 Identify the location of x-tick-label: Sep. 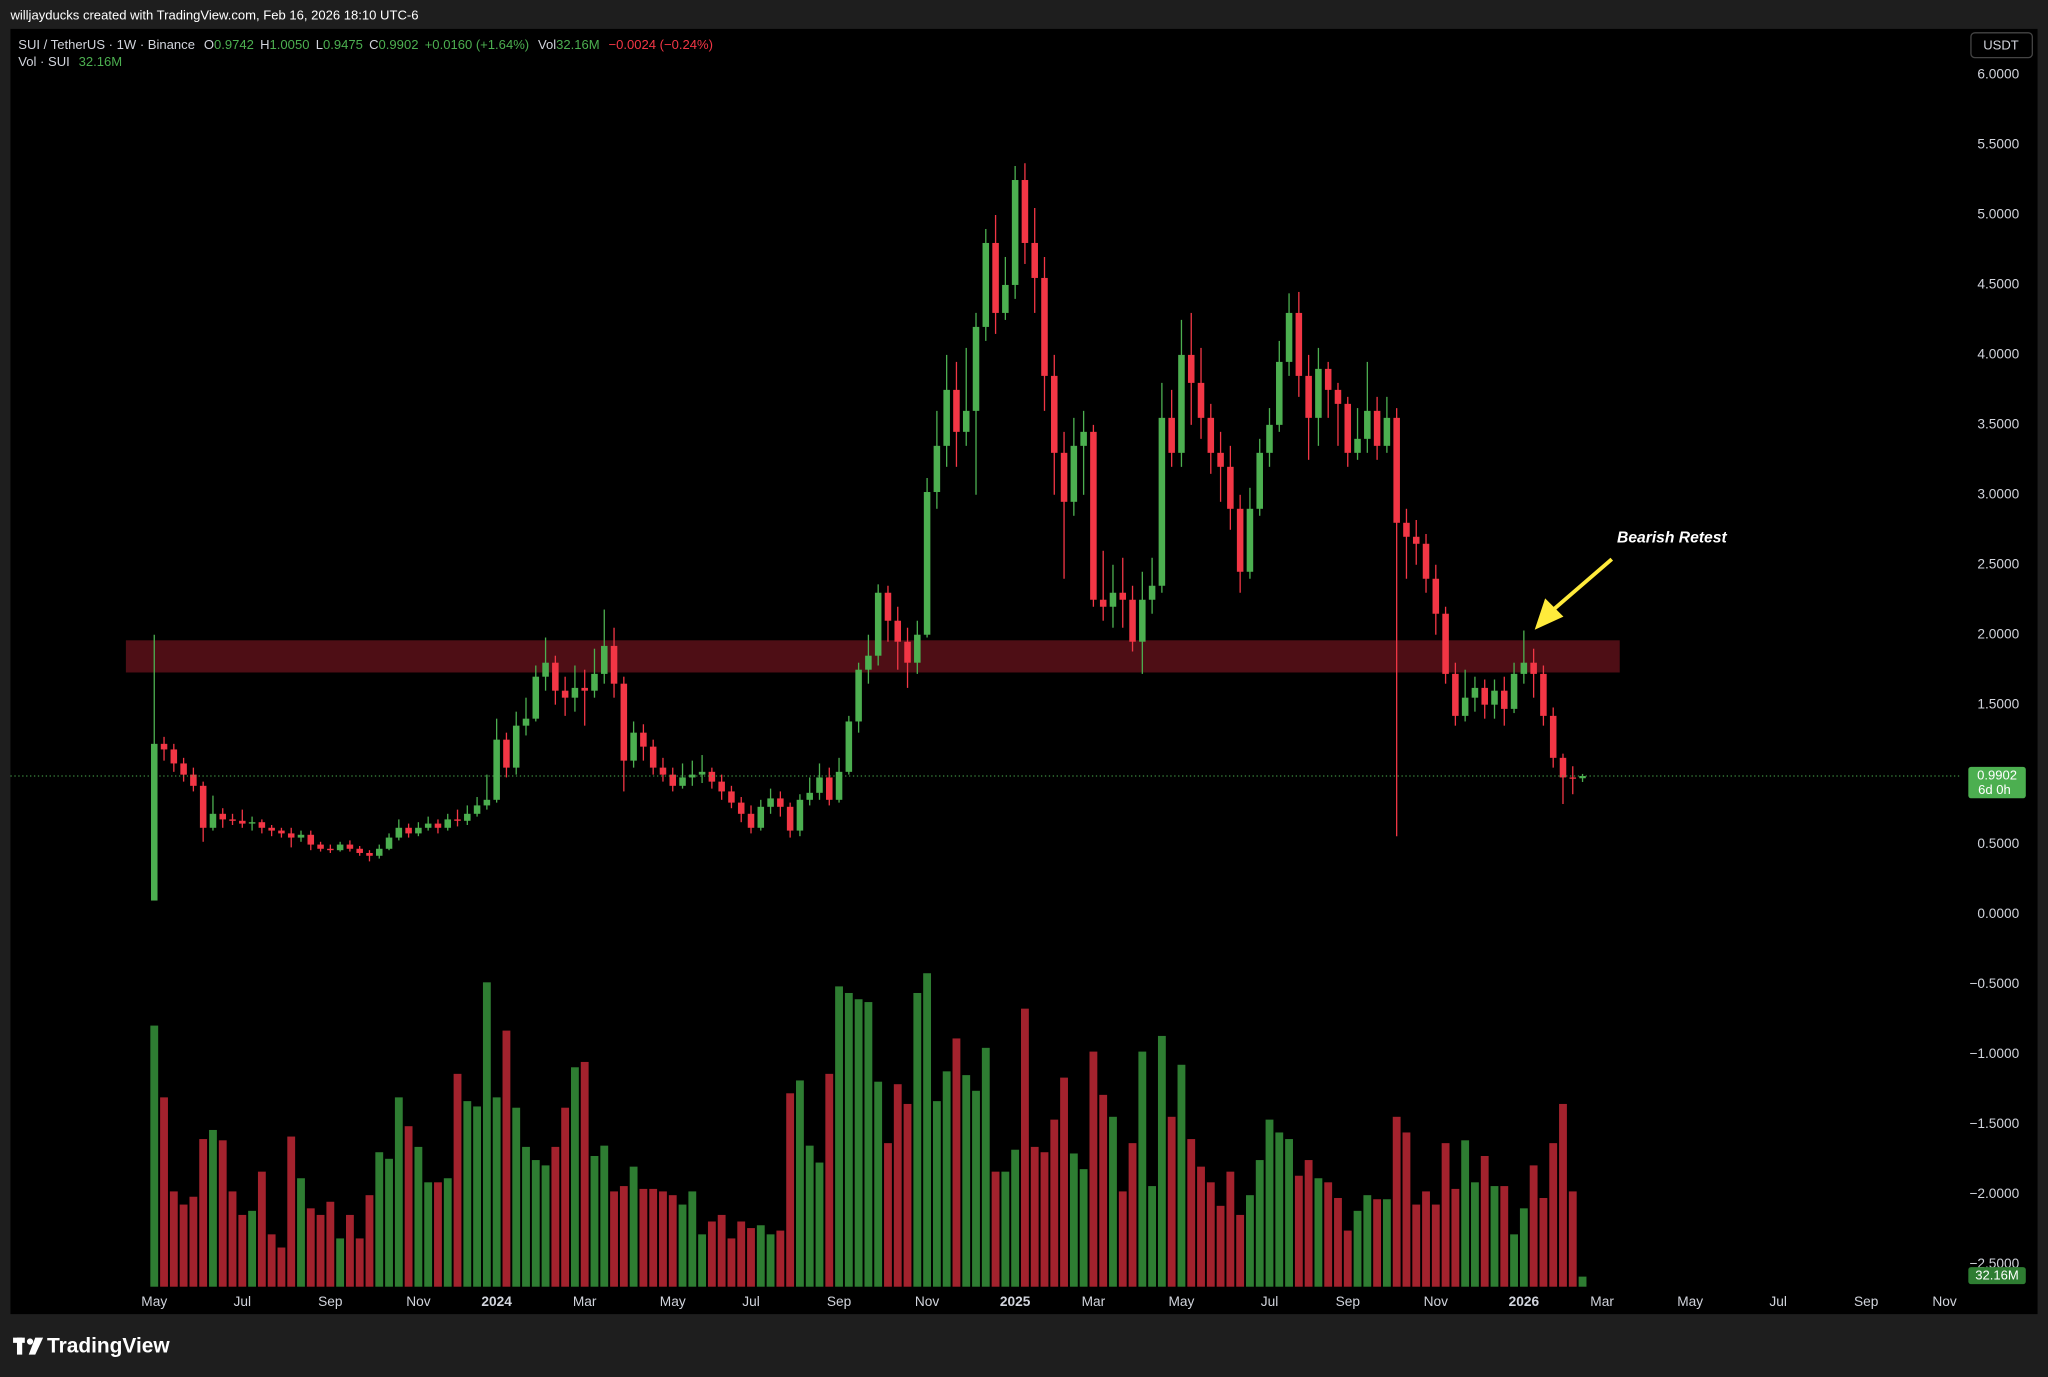
(1348, 1301).